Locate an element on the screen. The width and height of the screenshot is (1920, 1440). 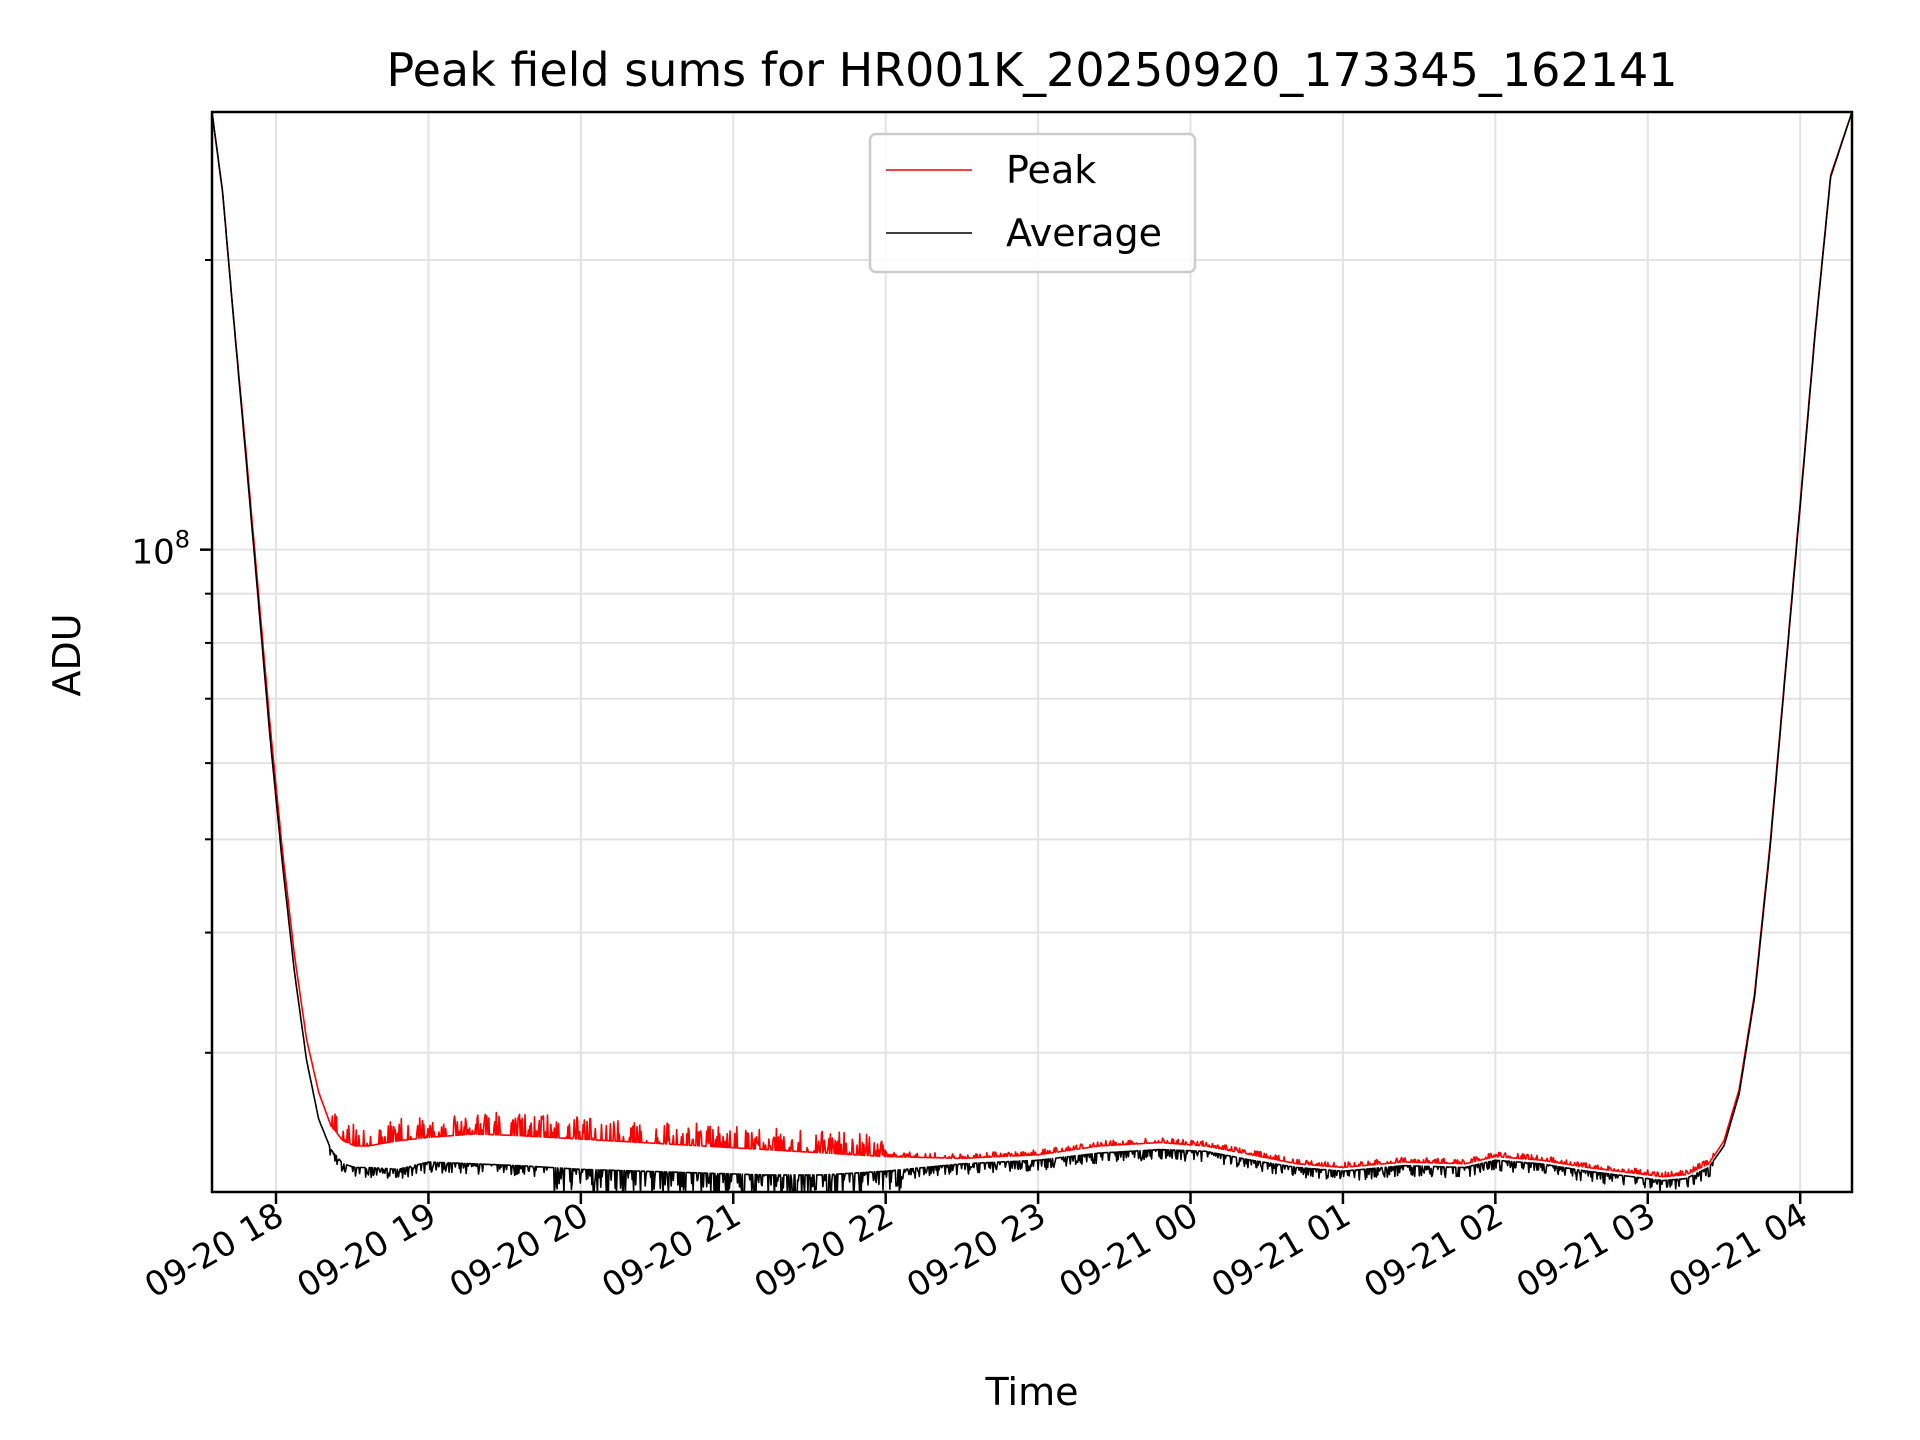
legend-box is located at coordinates (1032, 203).